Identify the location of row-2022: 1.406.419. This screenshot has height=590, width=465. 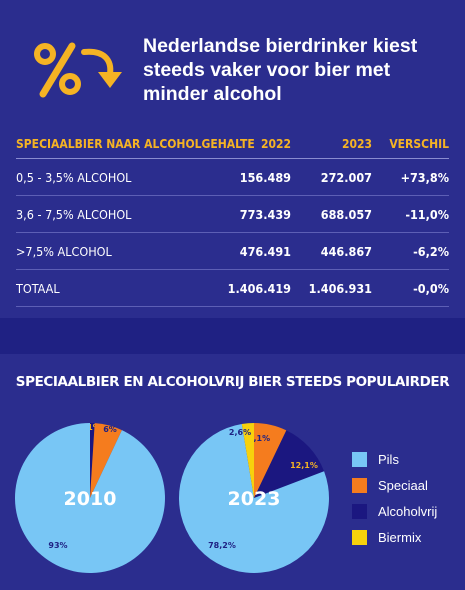
(259, 288).